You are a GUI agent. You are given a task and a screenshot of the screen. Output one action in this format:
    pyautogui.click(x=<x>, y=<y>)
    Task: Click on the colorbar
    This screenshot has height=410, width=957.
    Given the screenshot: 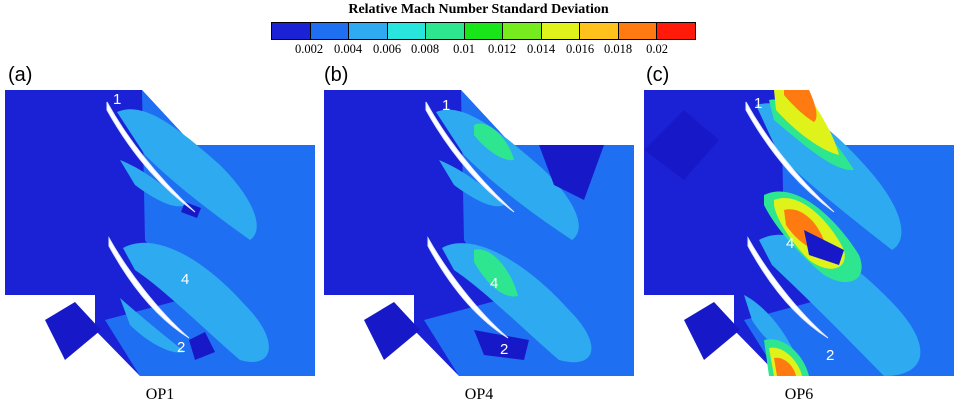 What is the action you would take?
    pyautogui.click(x=483, y=31)
    